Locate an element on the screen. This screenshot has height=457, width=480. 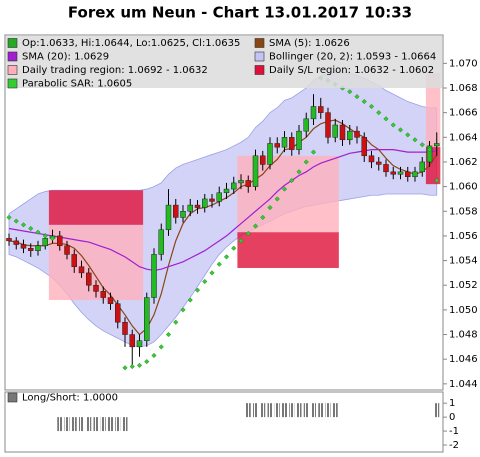
legend-background is located at coordinates (224, 62).